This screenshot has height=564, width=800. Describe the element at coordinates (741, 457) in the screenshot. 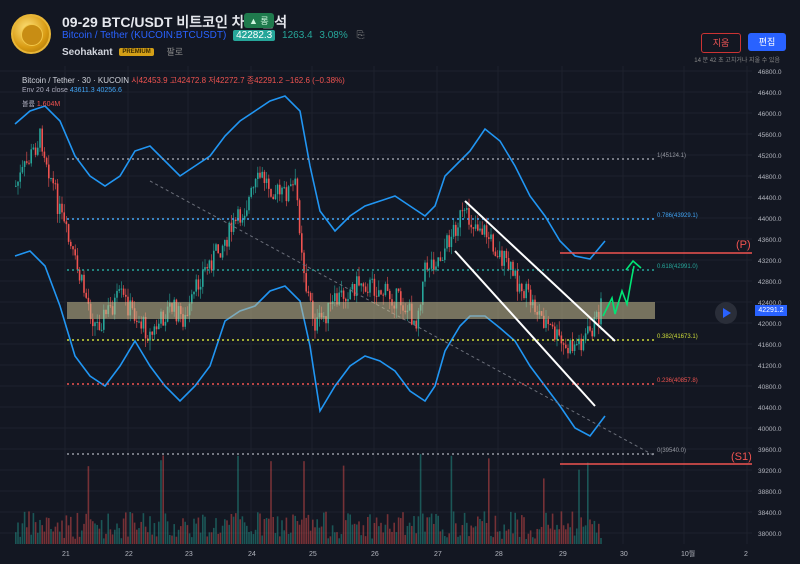

I see `pivot-s1-label: (S1)` at that location.